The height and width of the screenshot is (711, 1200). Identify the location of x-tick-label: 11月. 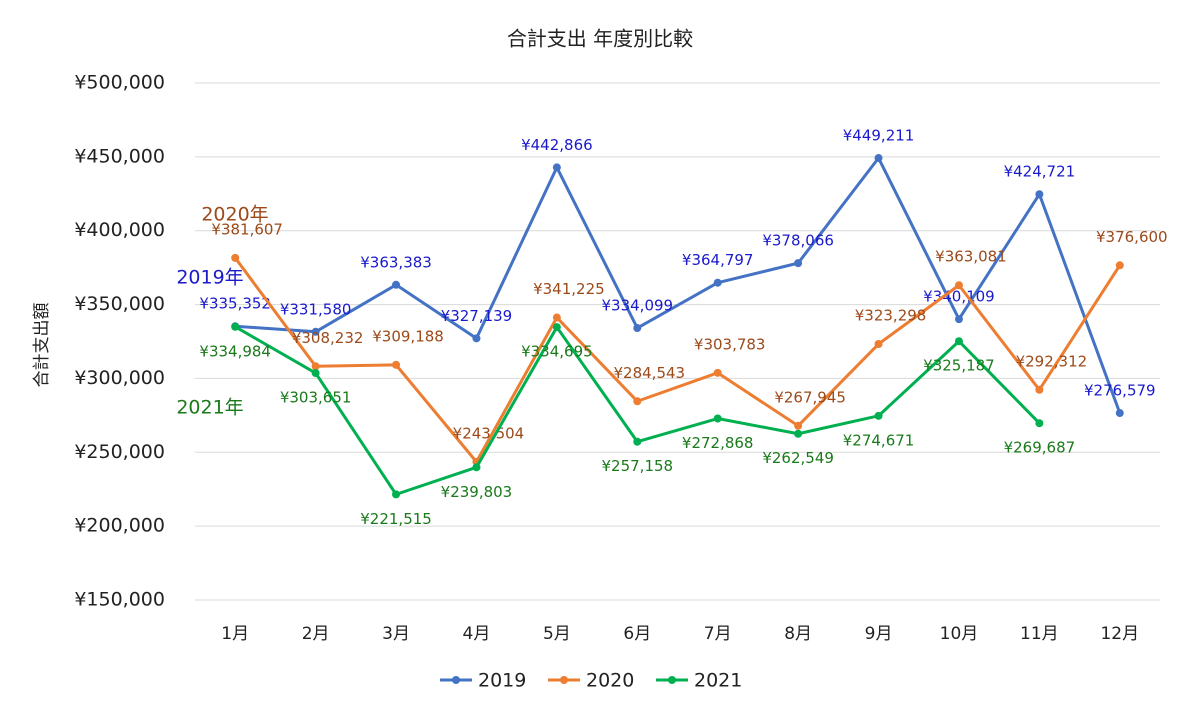
(1039, 634).